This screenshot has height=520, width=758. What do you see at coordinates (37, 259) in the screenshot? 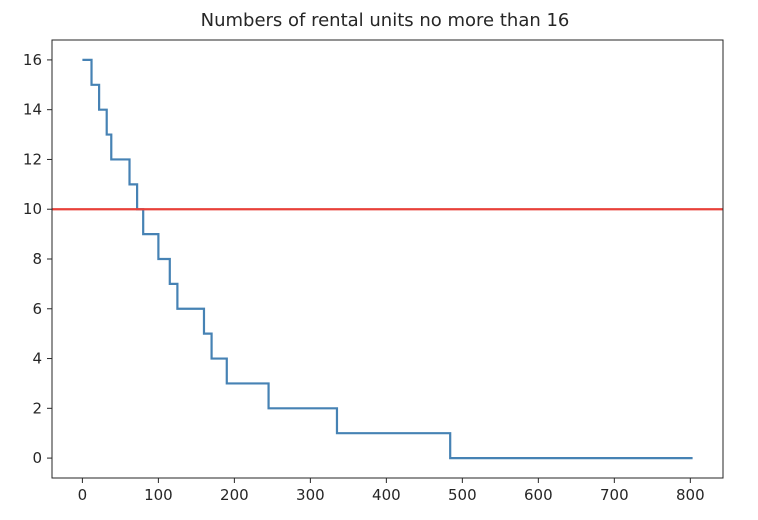
I see `y-tick-label: 8` at bounding box center [37, 259].